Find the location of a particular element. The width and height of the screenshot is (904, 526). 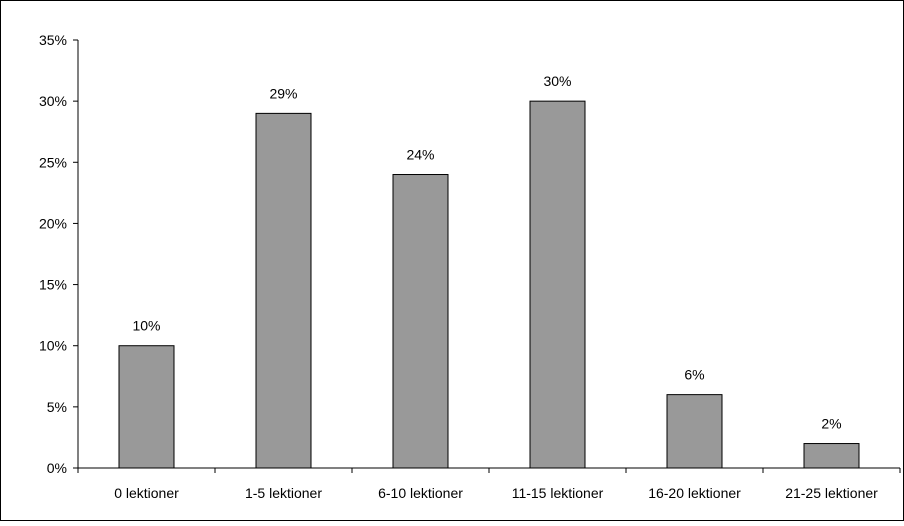

y-tick-label: 10% is located at coordinates (53, 346).